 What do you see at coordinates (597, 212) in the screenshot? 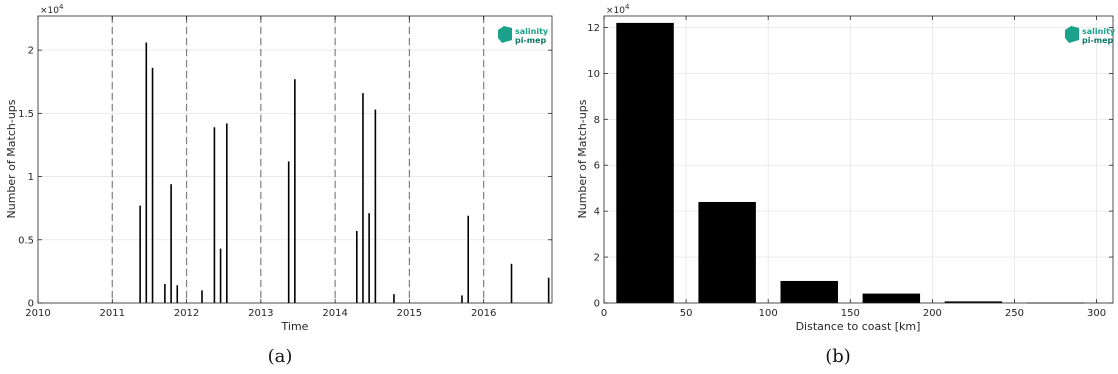
I see `y-tick-label: 4` at bounding box center [597, 212].